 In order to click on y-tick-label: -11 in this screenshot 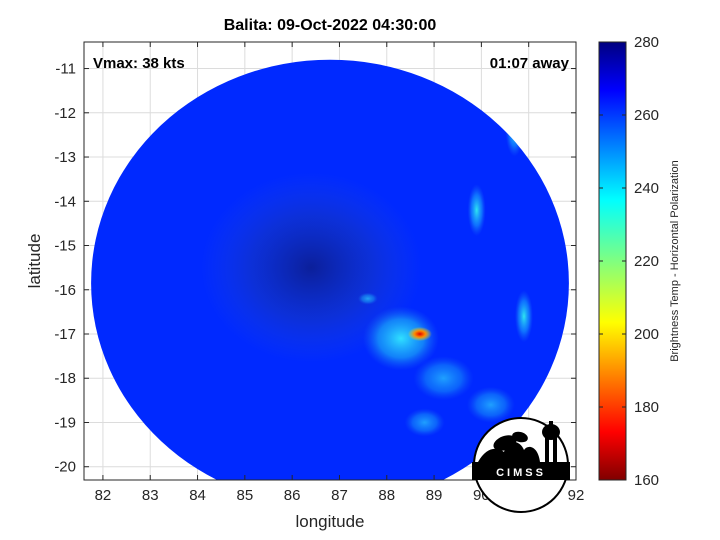, I will do `click(65, 69)`.